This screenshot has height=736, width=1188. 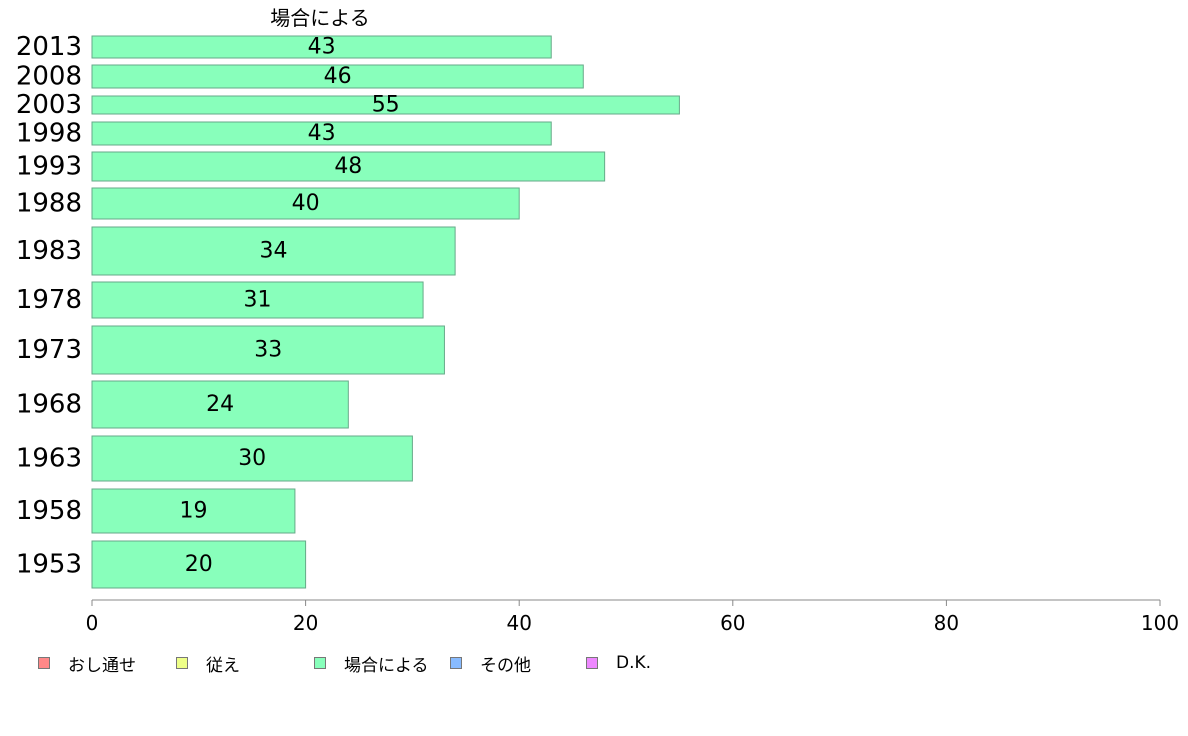 I want to click on legend-label: 場合による, so click(x=386, y=665).